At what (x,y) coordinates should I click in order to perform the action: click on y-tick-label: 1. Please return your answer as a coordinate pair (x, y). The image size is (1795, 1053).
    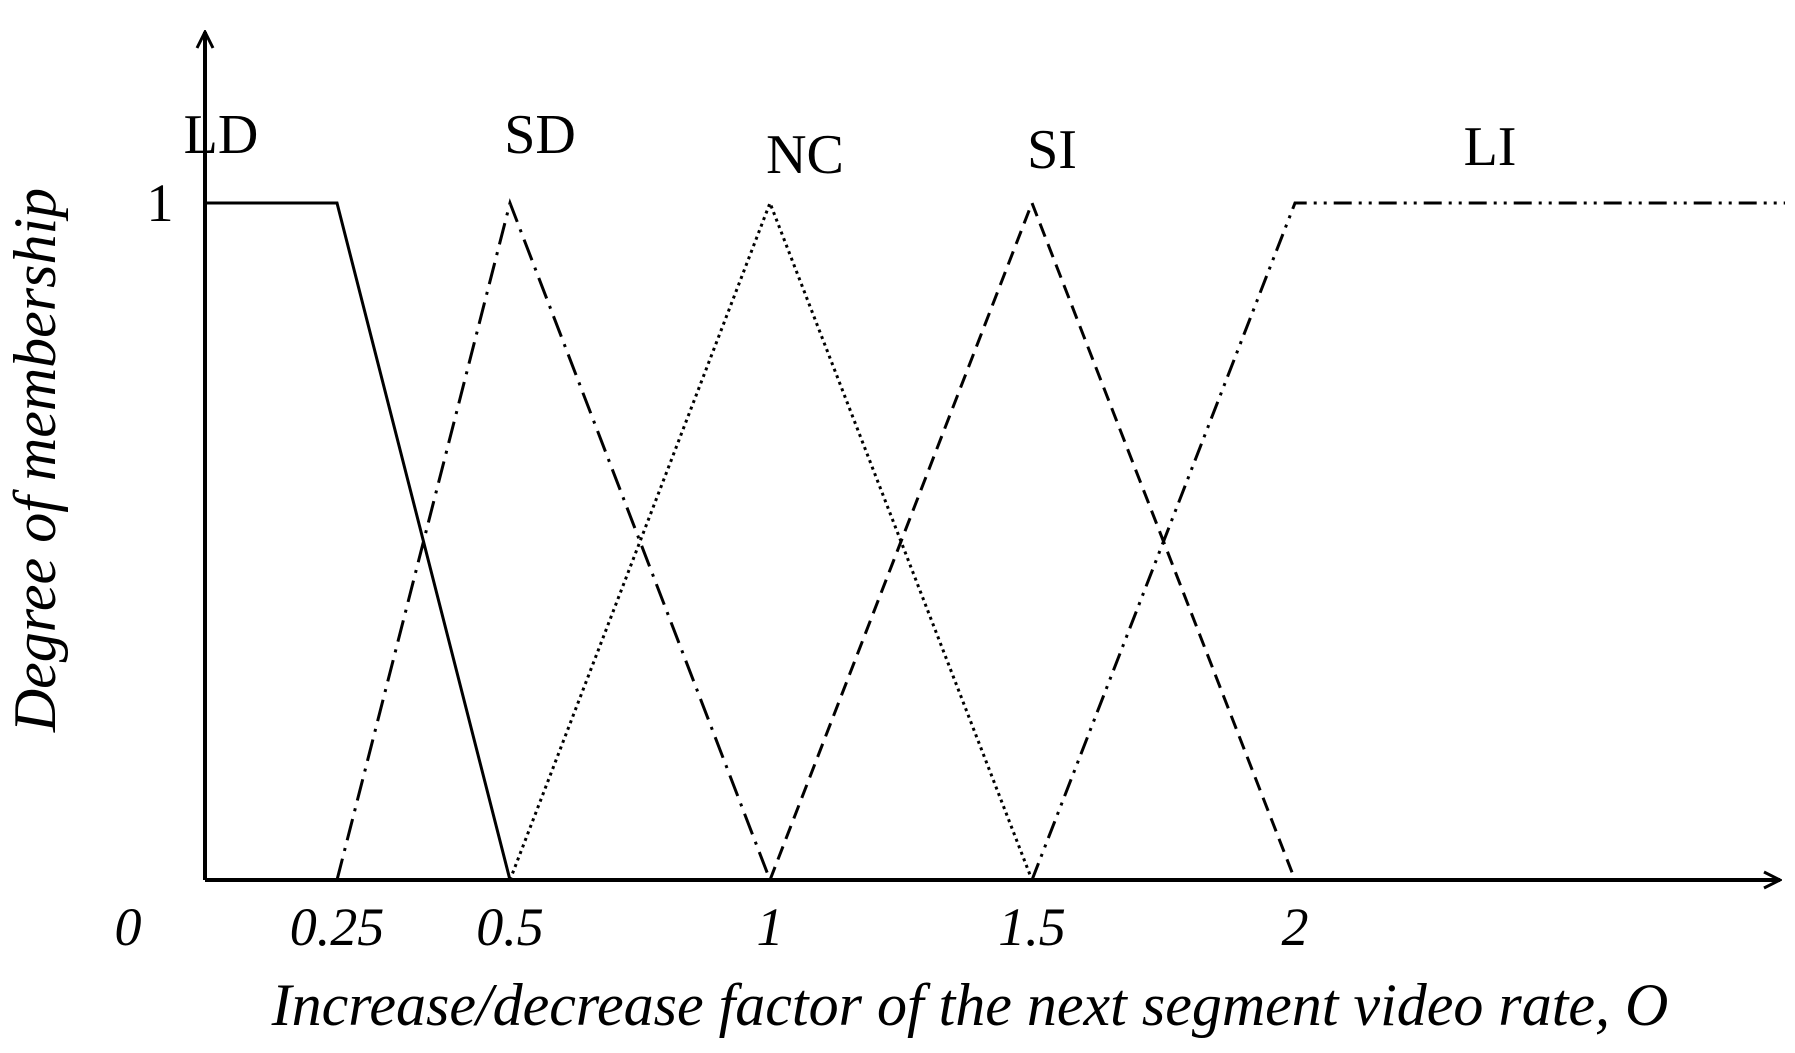
    Looking at the image, I should click on (160, 203).